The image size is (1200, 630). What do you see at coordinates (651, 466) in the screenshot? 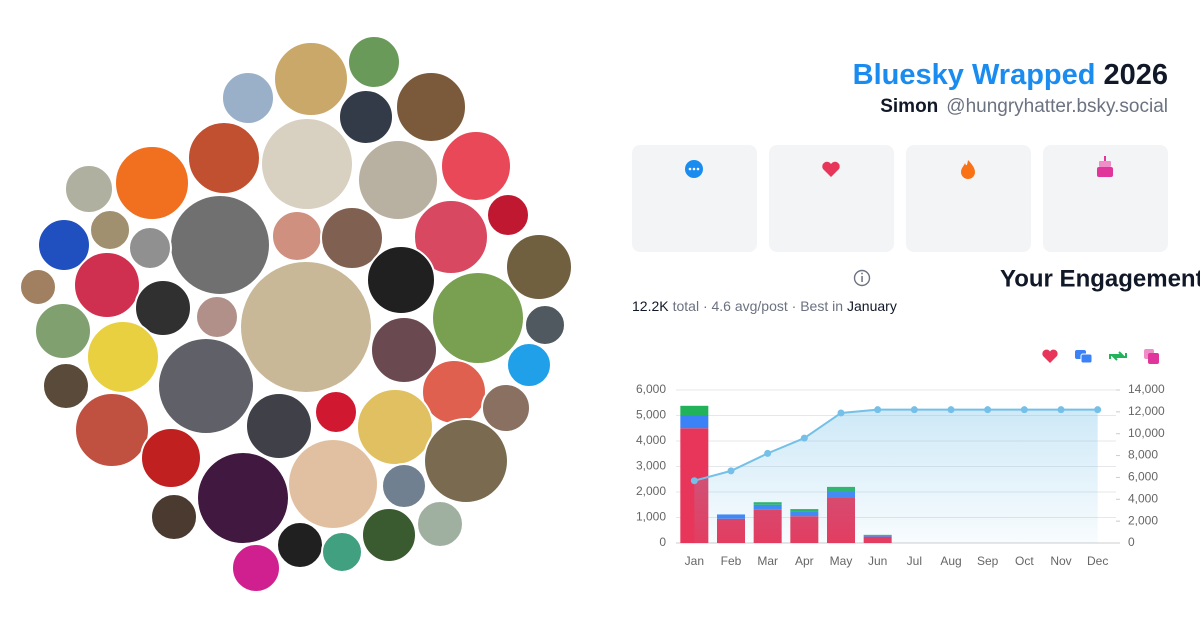
I see `y-tick-label: 3,000` at bounding box center [651, 466].